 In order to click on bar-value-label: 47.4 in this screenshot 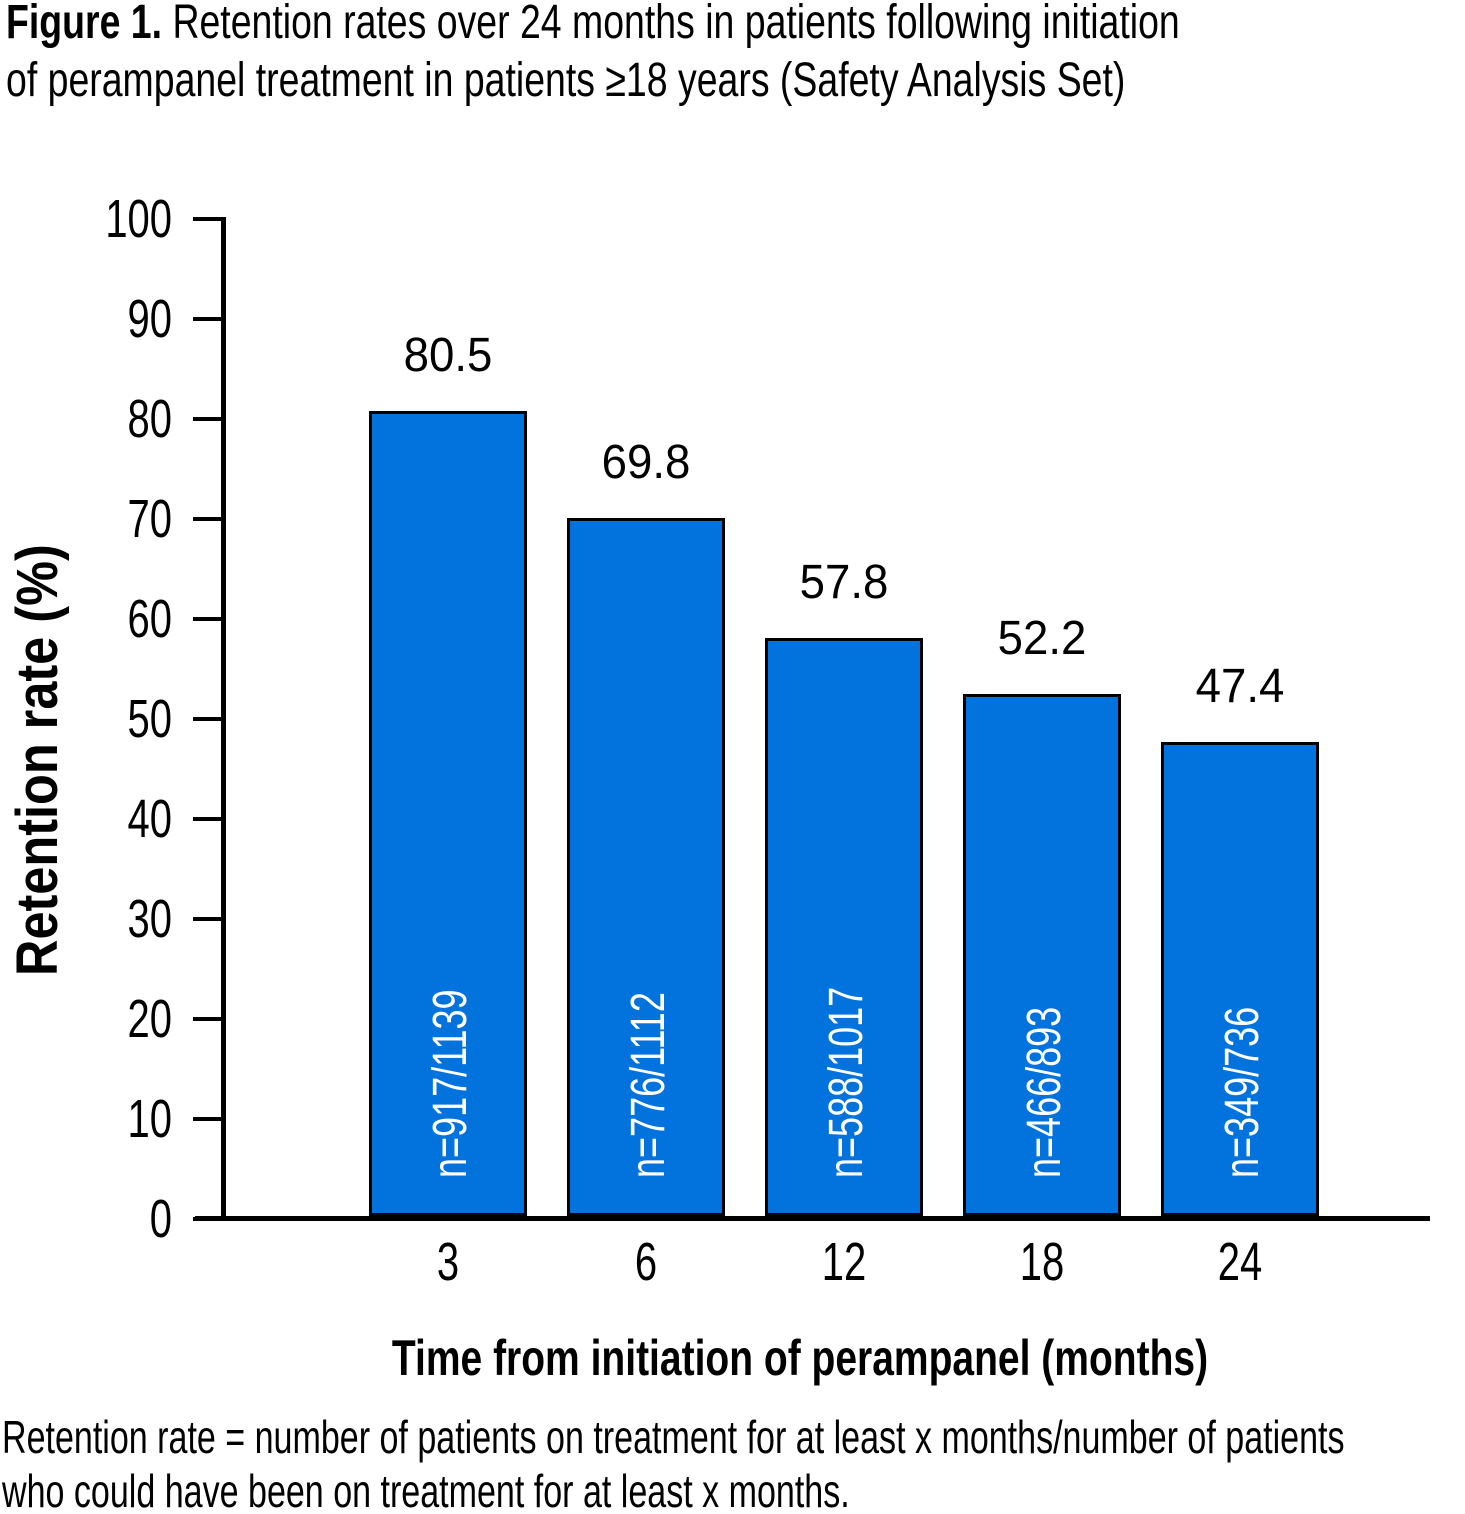, I will do `click(1240, 686)`.